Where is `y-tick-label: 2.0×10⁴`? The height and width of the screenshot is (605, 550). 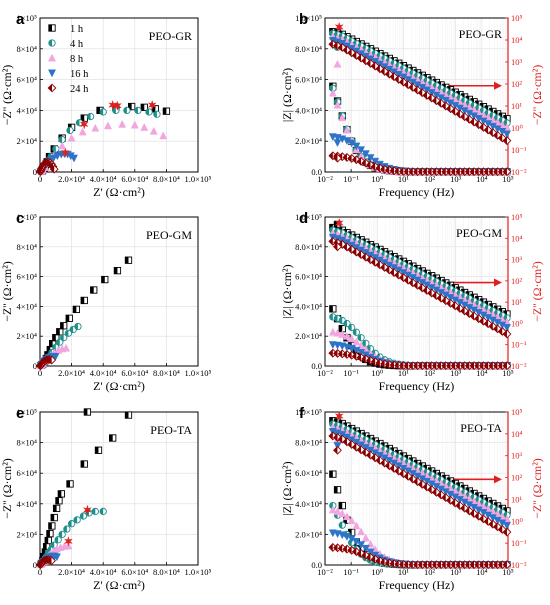
y-tick-label: 2.0×10⁴ is located at coordinates (308, 141).